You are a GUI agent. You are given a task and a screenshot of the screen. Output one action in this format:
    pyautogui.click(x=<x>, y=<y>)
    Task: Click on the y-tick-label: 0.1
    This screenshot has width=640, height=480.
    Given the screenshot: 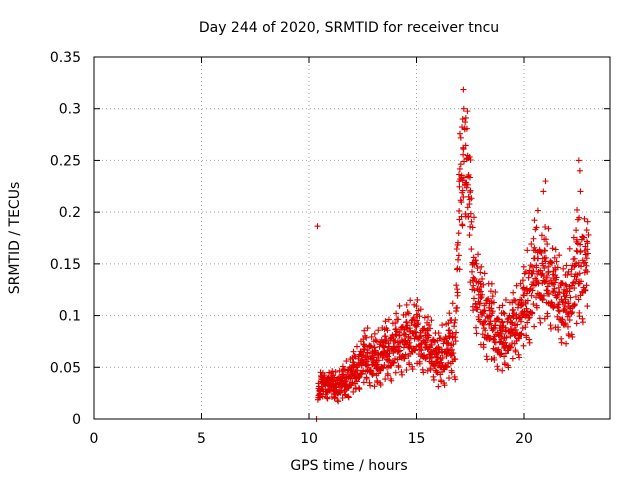 What is the action you would take?
    pyautogui.click(x=70, y=317)
    